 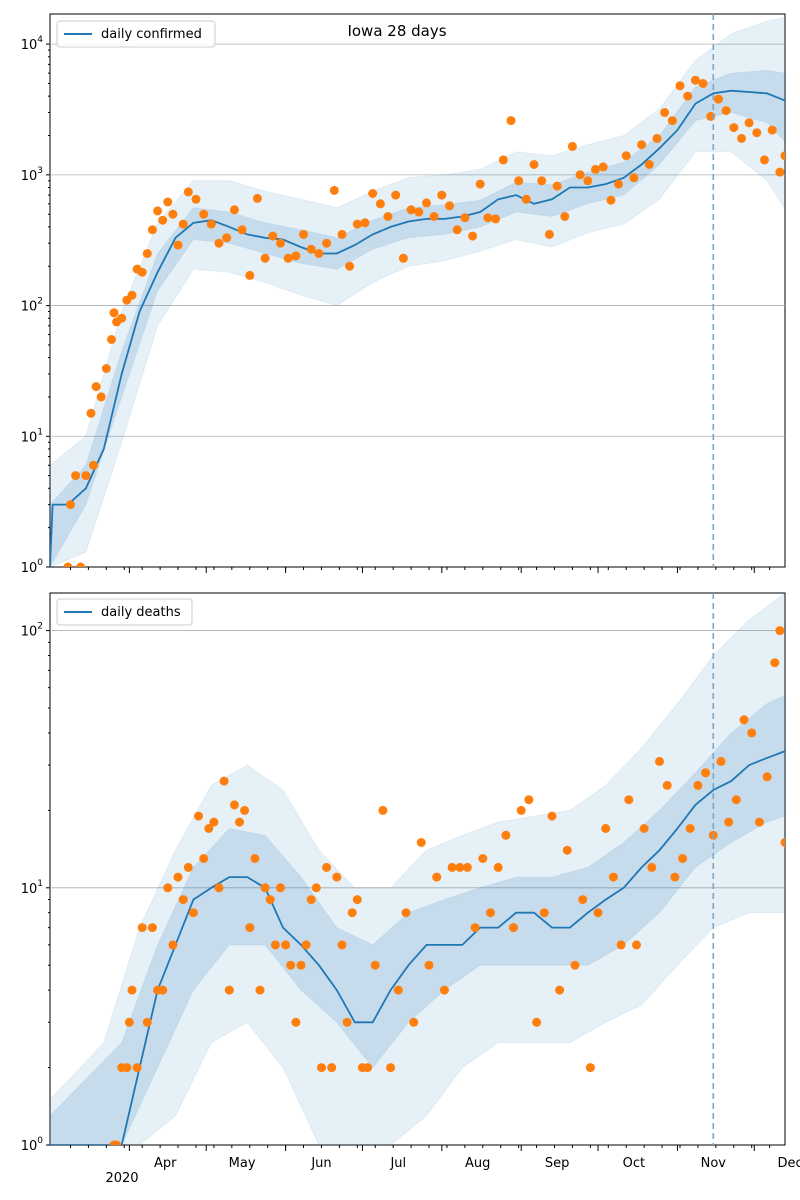 I want to click on month-label: Jul, so click(x=397, y=1163).